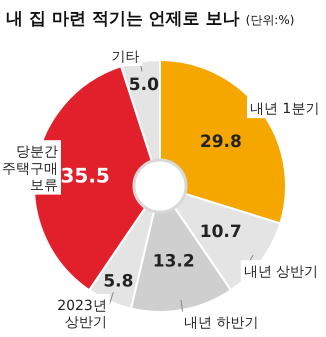 This screenshot has height=337, width=326. What do you see at coordinates (123, 19) in the screenshot?
I see `chart-title: 내 집 마련 적기는 언제로 보나` at bounding box center [123, 19].